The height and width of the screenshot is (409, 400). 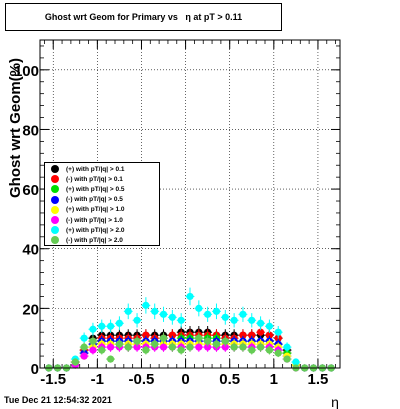 What do you see at coordinates (35, 369) in the screenshot?
I see `y-tick-label: 0` at bounding box center [35, 369].